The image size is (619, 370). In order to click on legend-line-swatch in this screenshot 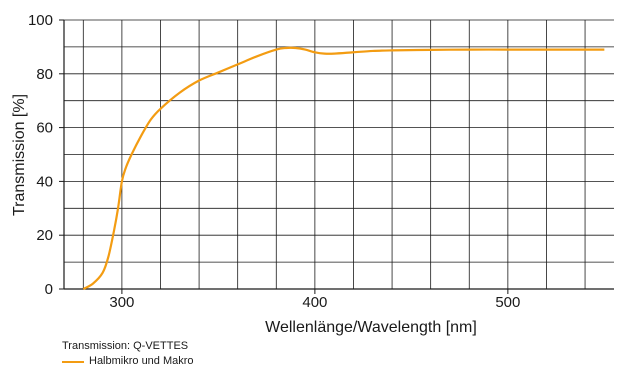, I will do `click(73, 361)`.